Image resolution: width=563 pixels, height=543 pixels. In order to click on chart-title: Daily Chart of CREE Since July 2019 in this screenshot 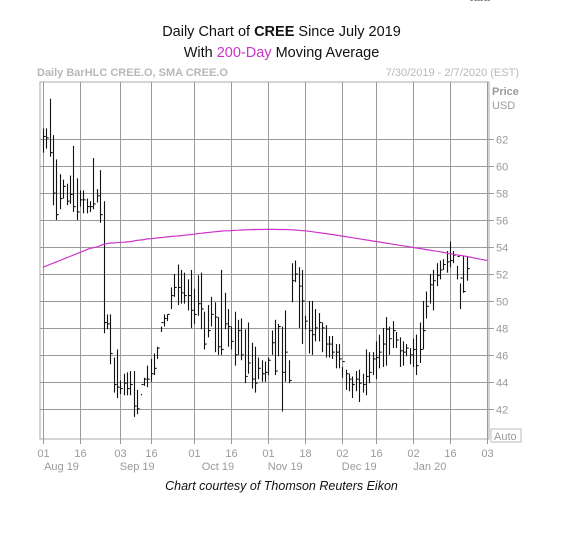, I will do `click(281, 32)`.